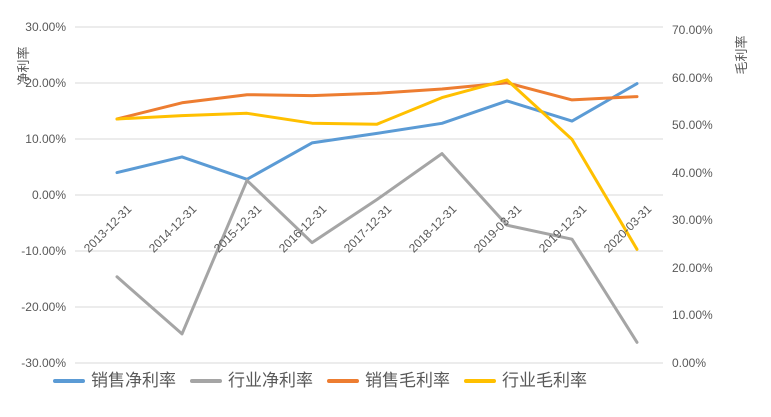  I want to click on axis-tick-label: -20.00%, so click(43, 307).